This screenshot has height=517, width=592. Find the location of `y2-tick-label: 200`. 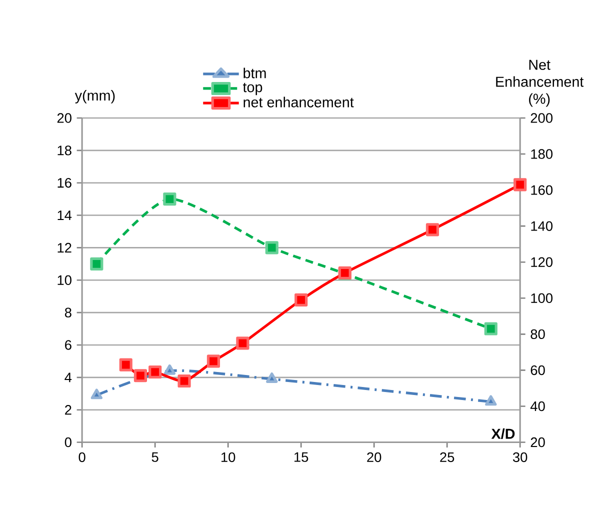

y2-tick-label: 200 is located at coordinates (541, 118).